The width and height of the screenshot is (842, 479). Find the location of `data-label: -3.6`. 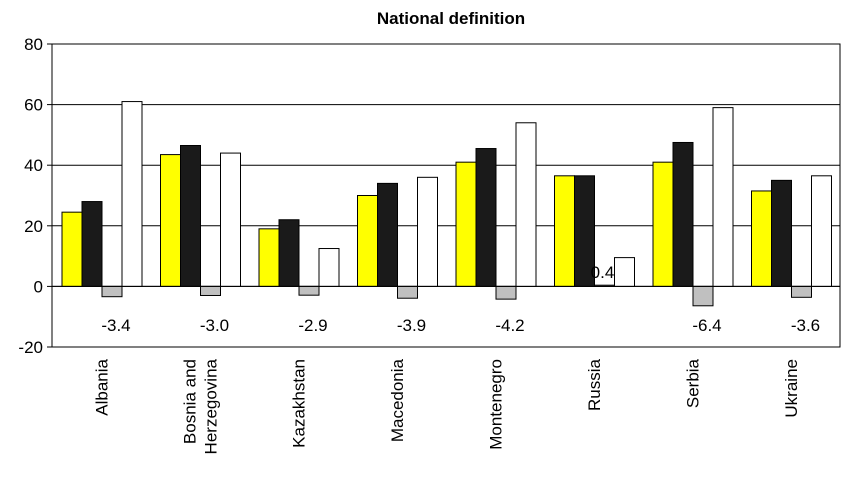

data-label: -3.6 is located at coordinates (805, 325).